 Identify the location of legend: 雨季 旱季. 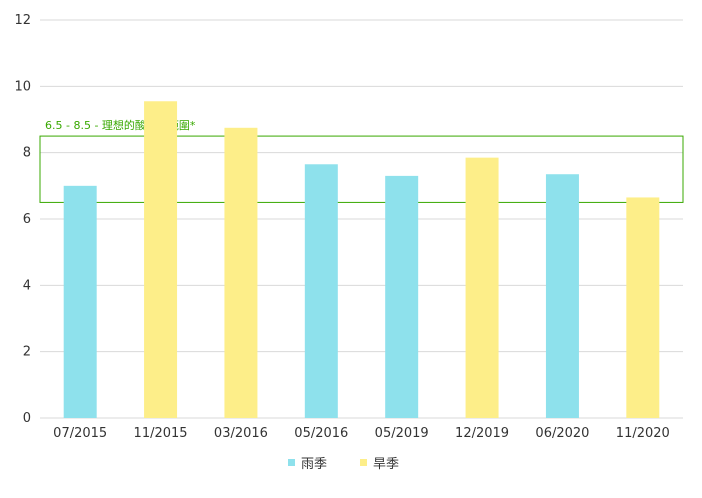
(343, 464).